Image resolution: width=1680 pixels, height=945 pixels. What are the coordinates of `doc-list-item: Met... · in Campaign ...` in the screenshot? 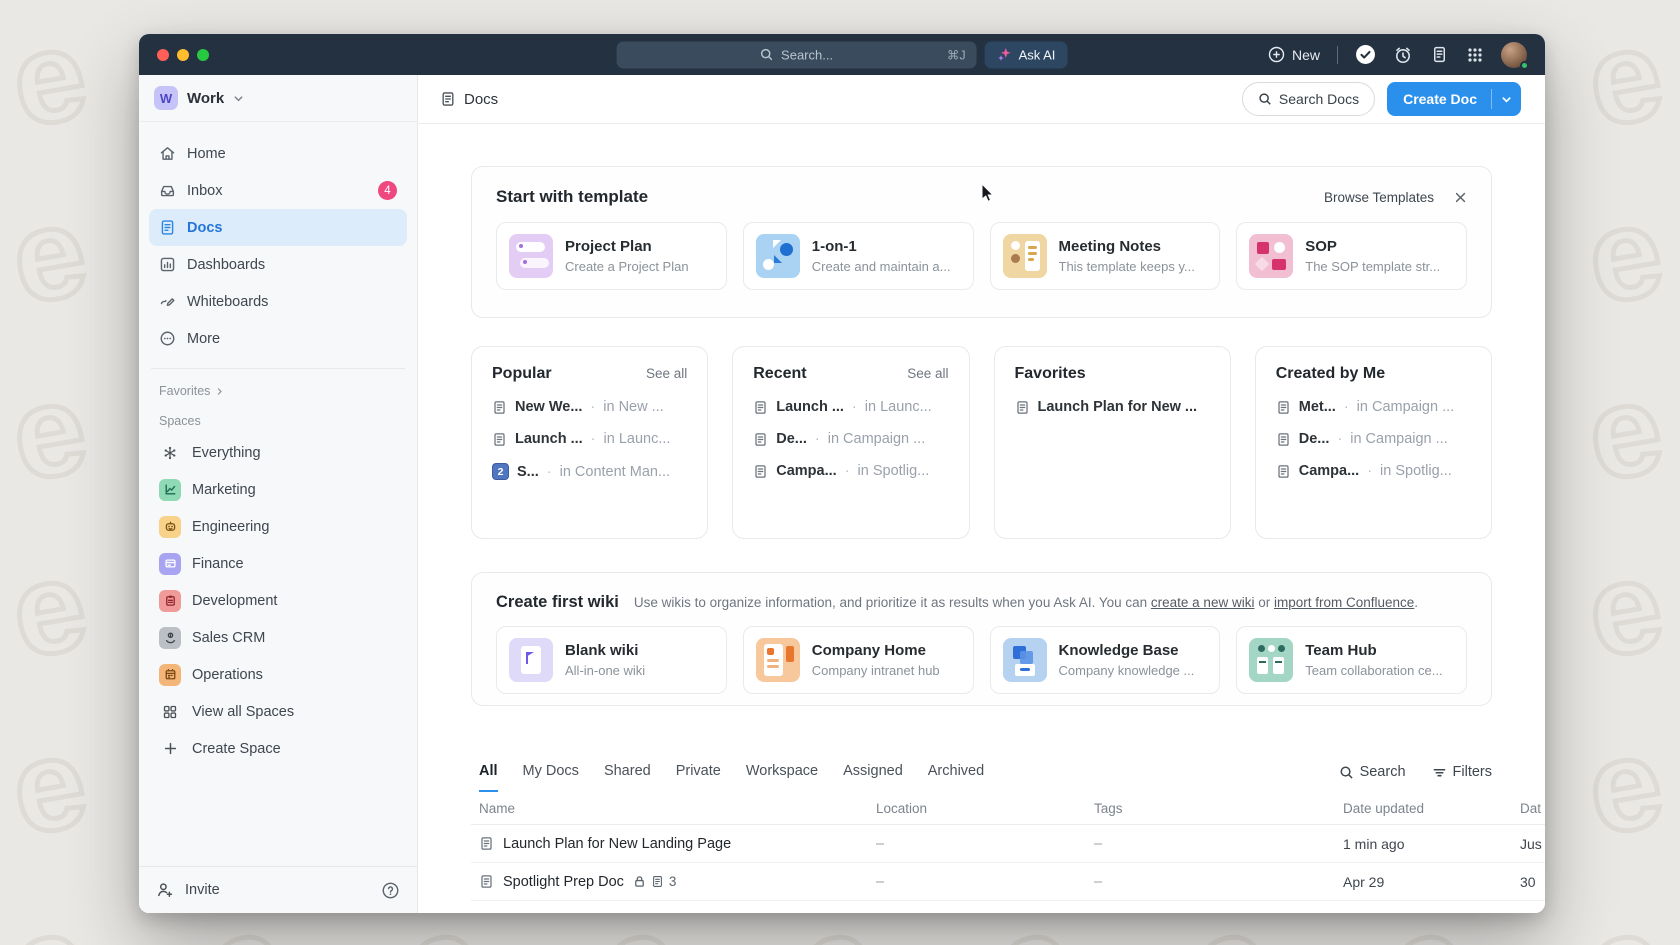 It's located at (1373, 407).